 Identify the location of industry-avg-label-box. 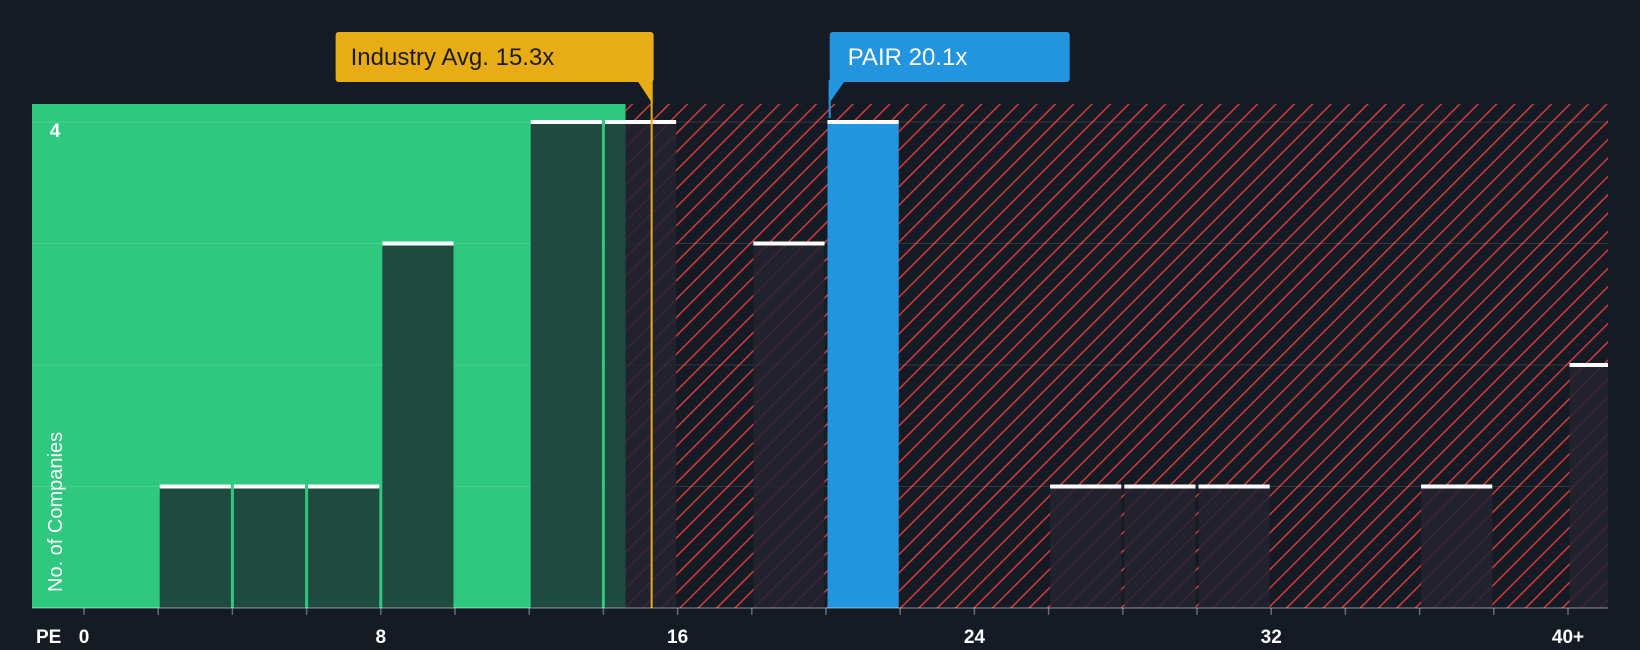
(494, 57).